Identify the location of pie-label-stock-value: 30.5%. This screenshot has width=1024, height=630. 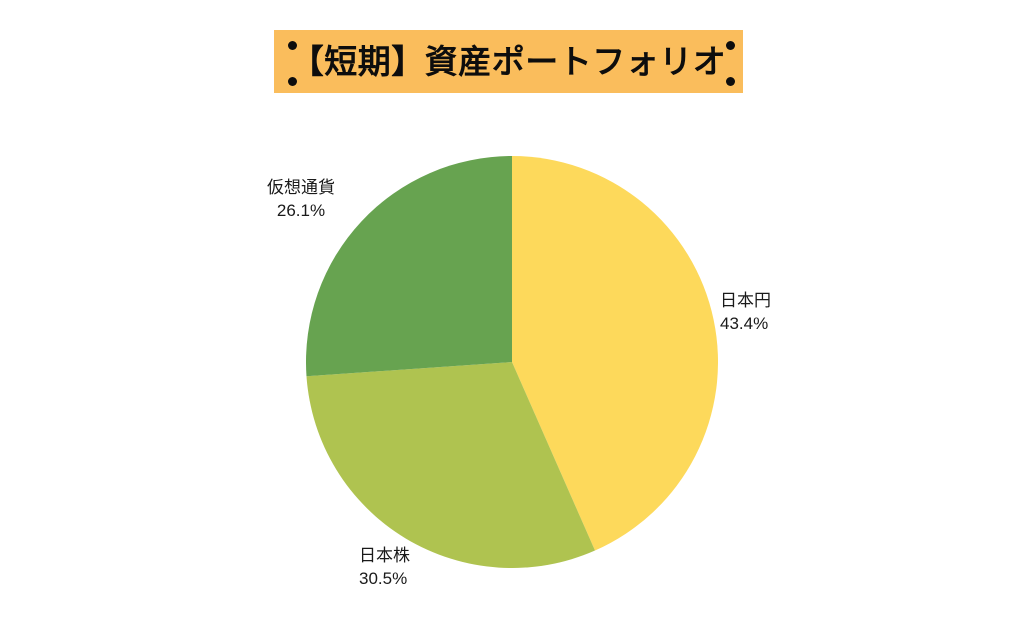
(383, 578).